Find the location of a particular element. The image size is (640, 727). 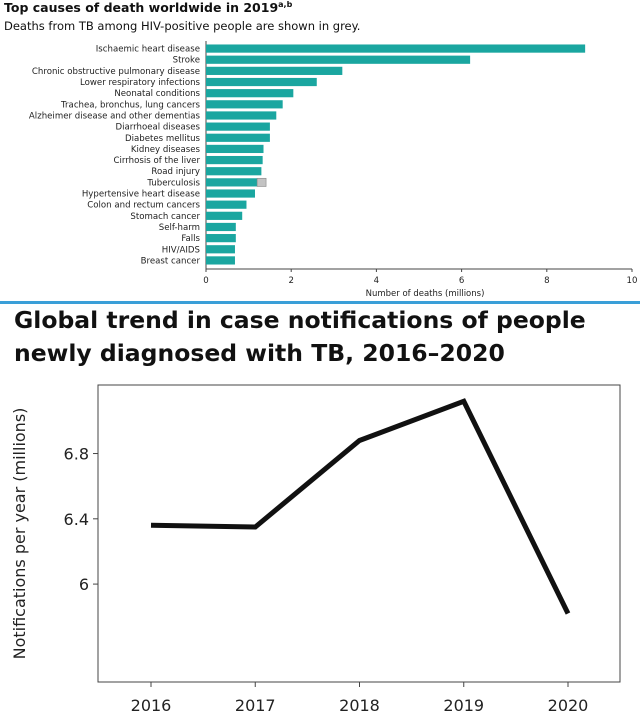

bar-chart-title-text: Top causes of death worldwide in 2019 is located at coordinates (141, 7).